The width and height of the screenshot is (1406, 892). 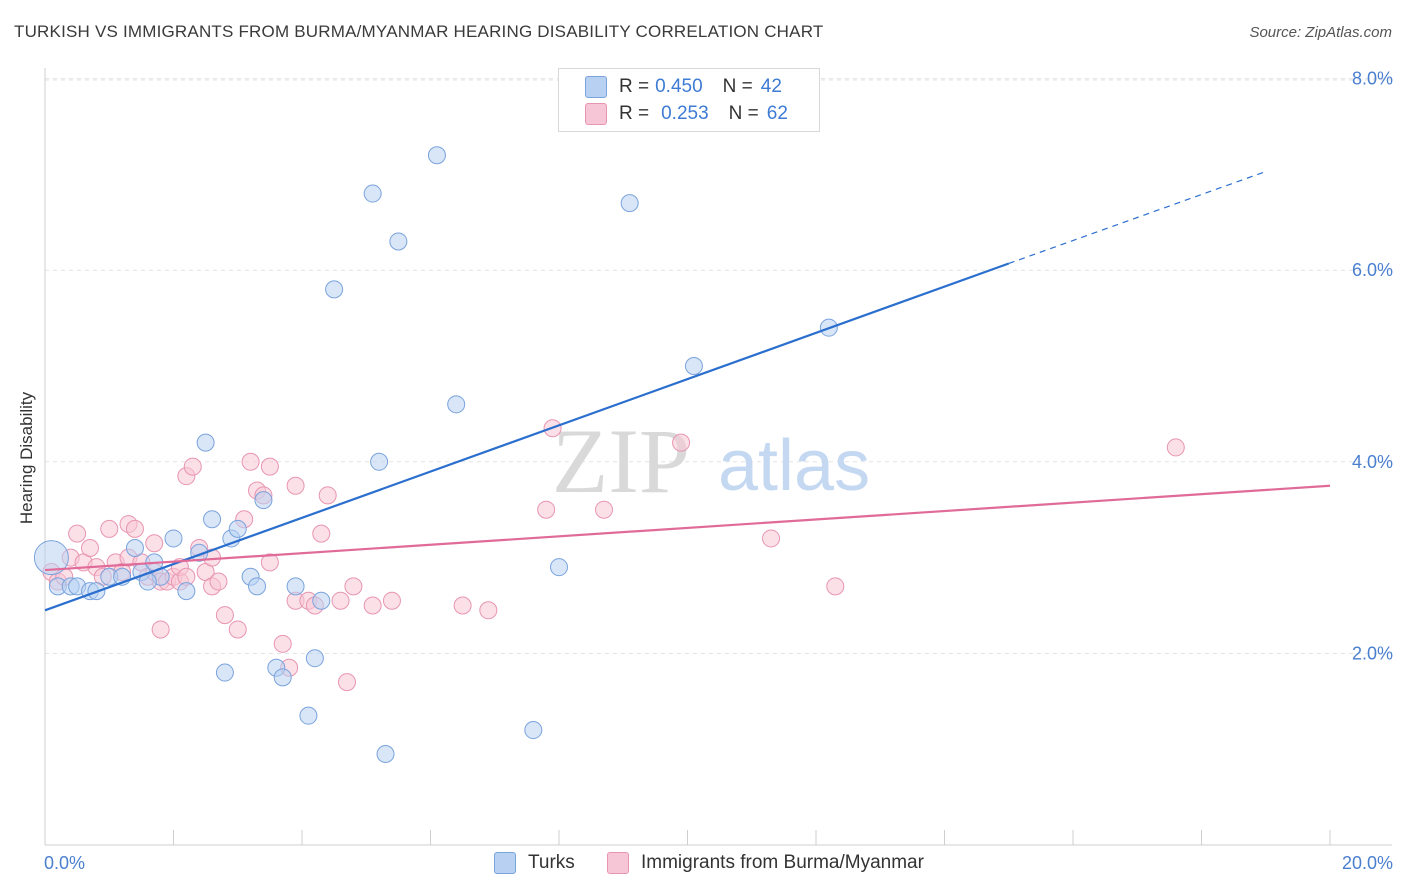 What do you see at coordinates (1372, 270) in the screenshot?
I see `y-tick-label: 6.0%` at bounding box center [1372, 270].